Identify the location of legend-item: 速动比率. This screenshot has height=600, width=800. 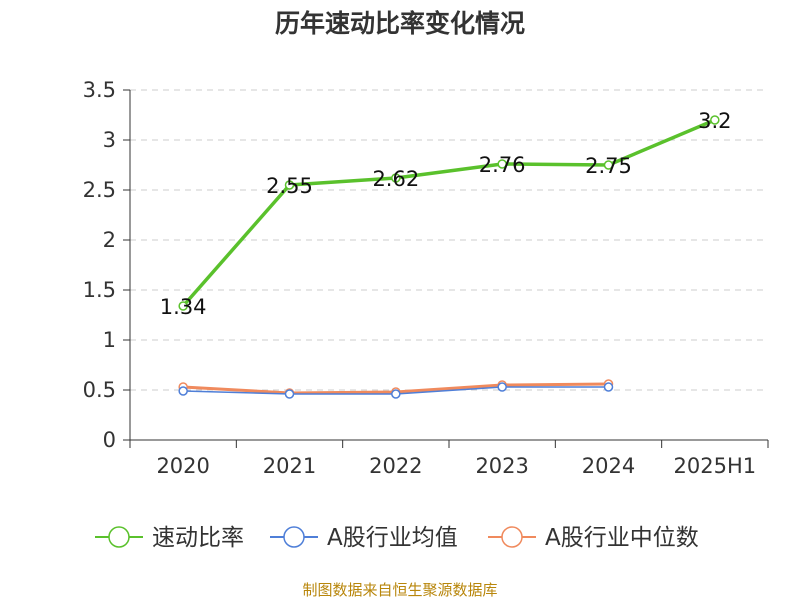
(169, 538).